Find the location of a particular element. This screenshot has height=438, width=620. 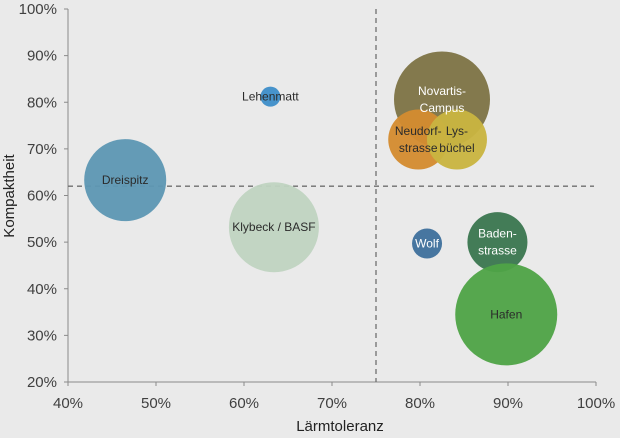

bubble-label: Dreispitz is located at coordinates (125, 180).